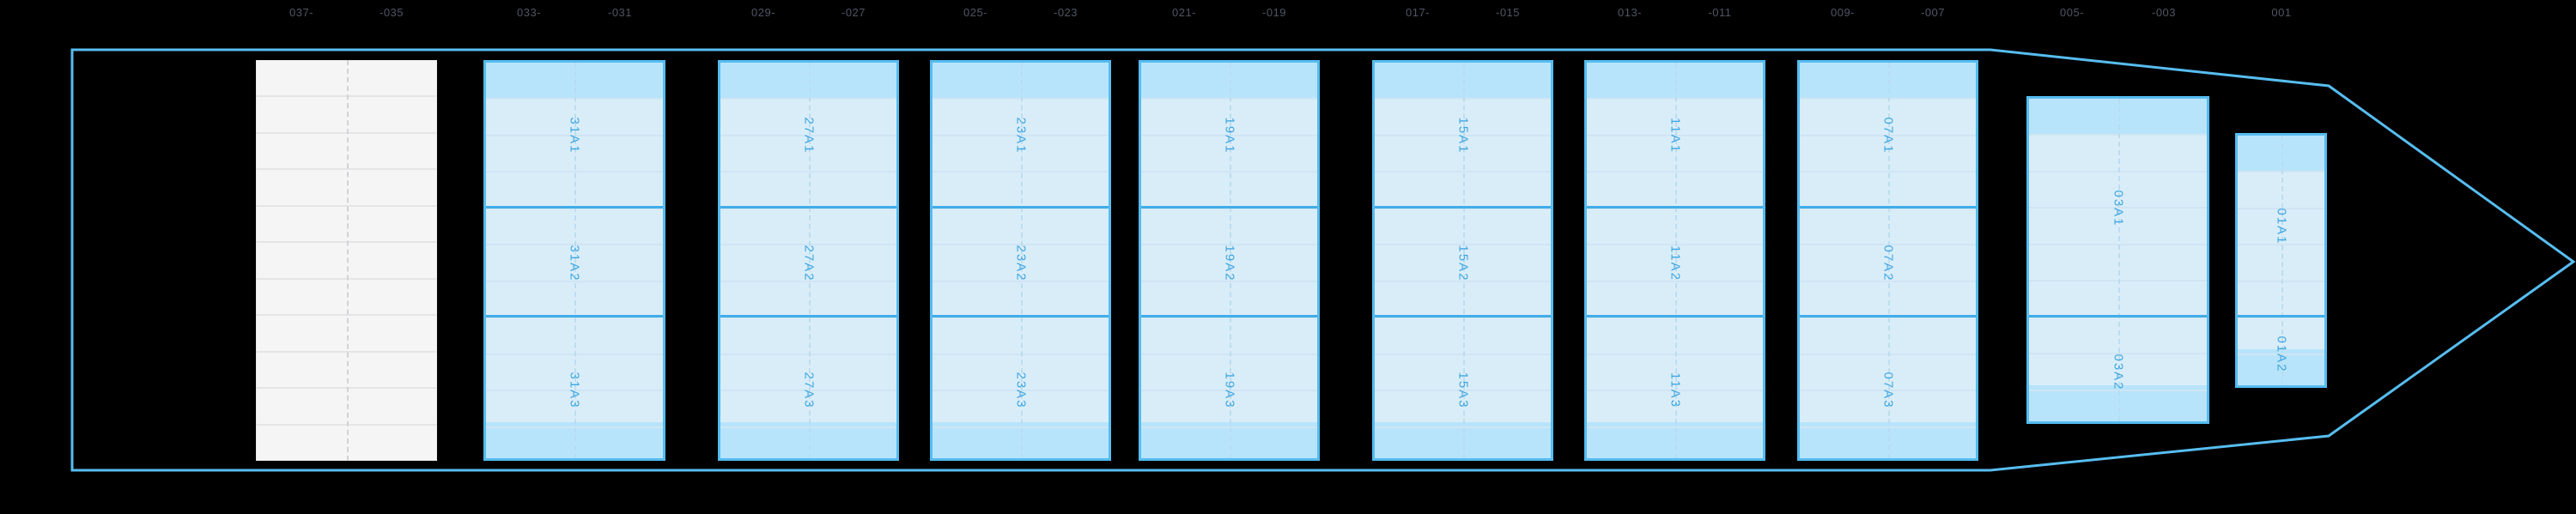  I want to click on bay-section-11A1: 11A1, so click(1675, 136).